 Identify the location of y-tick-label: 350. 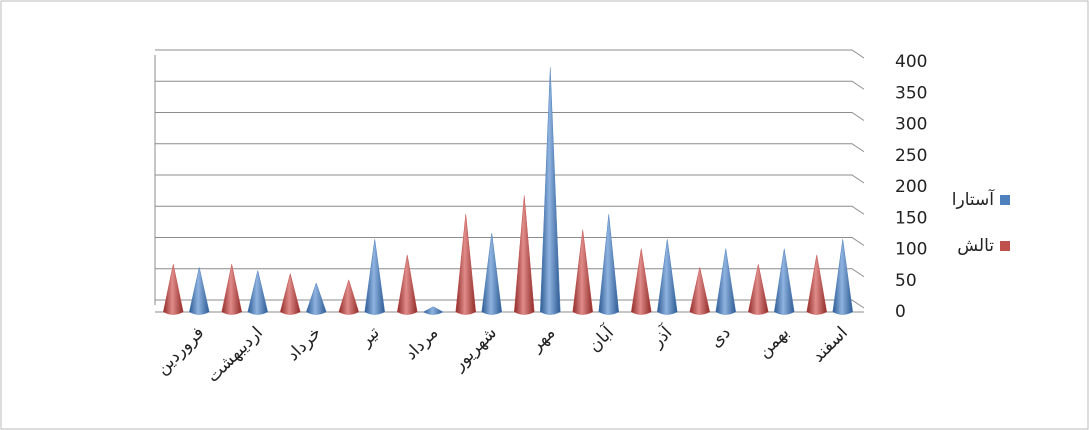
(911, 93).